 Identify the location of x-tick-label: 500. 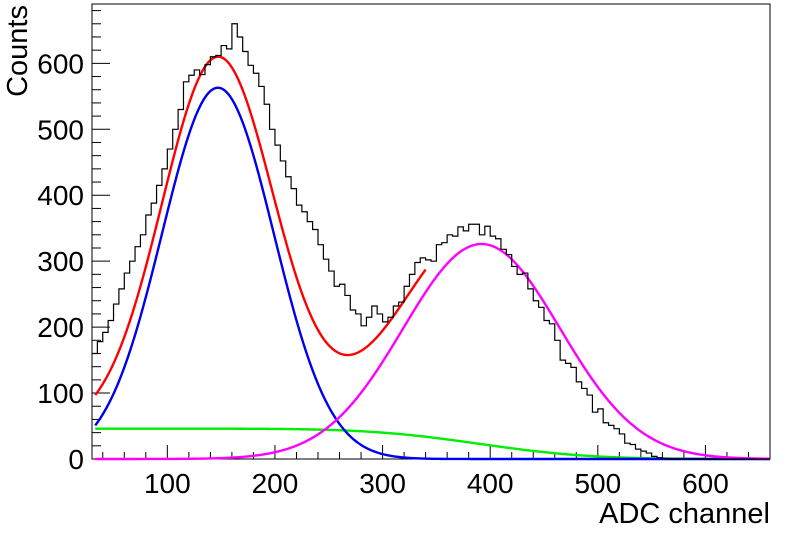
(597, 483).